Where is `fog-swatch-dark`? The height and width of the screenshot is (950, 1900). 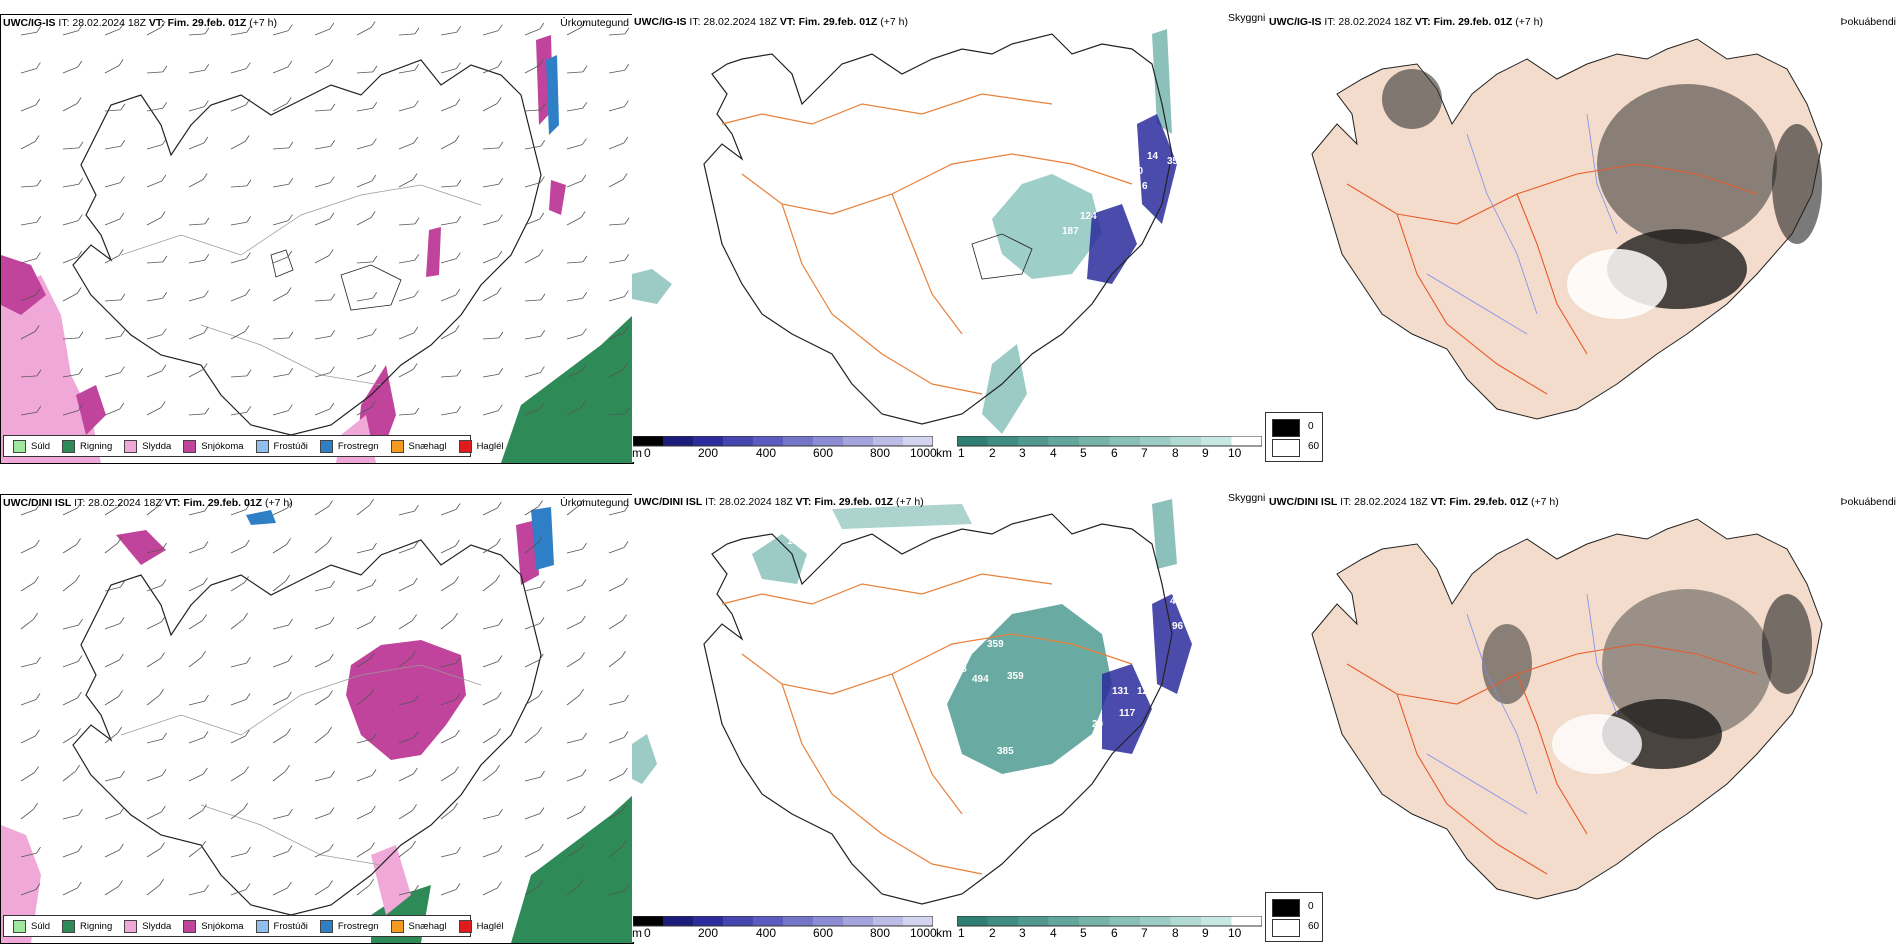 fog-swatch-dark is located at coordinates (1286, 908).